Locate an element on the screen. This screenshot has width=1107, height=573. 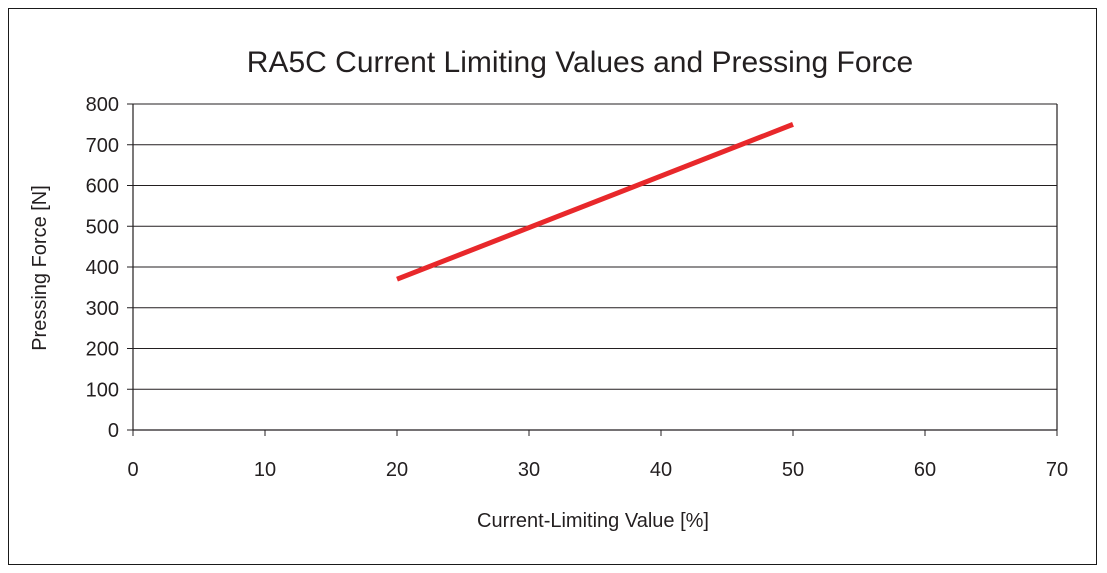
y-tick-label: 200 is located at coordinates (102, 350).